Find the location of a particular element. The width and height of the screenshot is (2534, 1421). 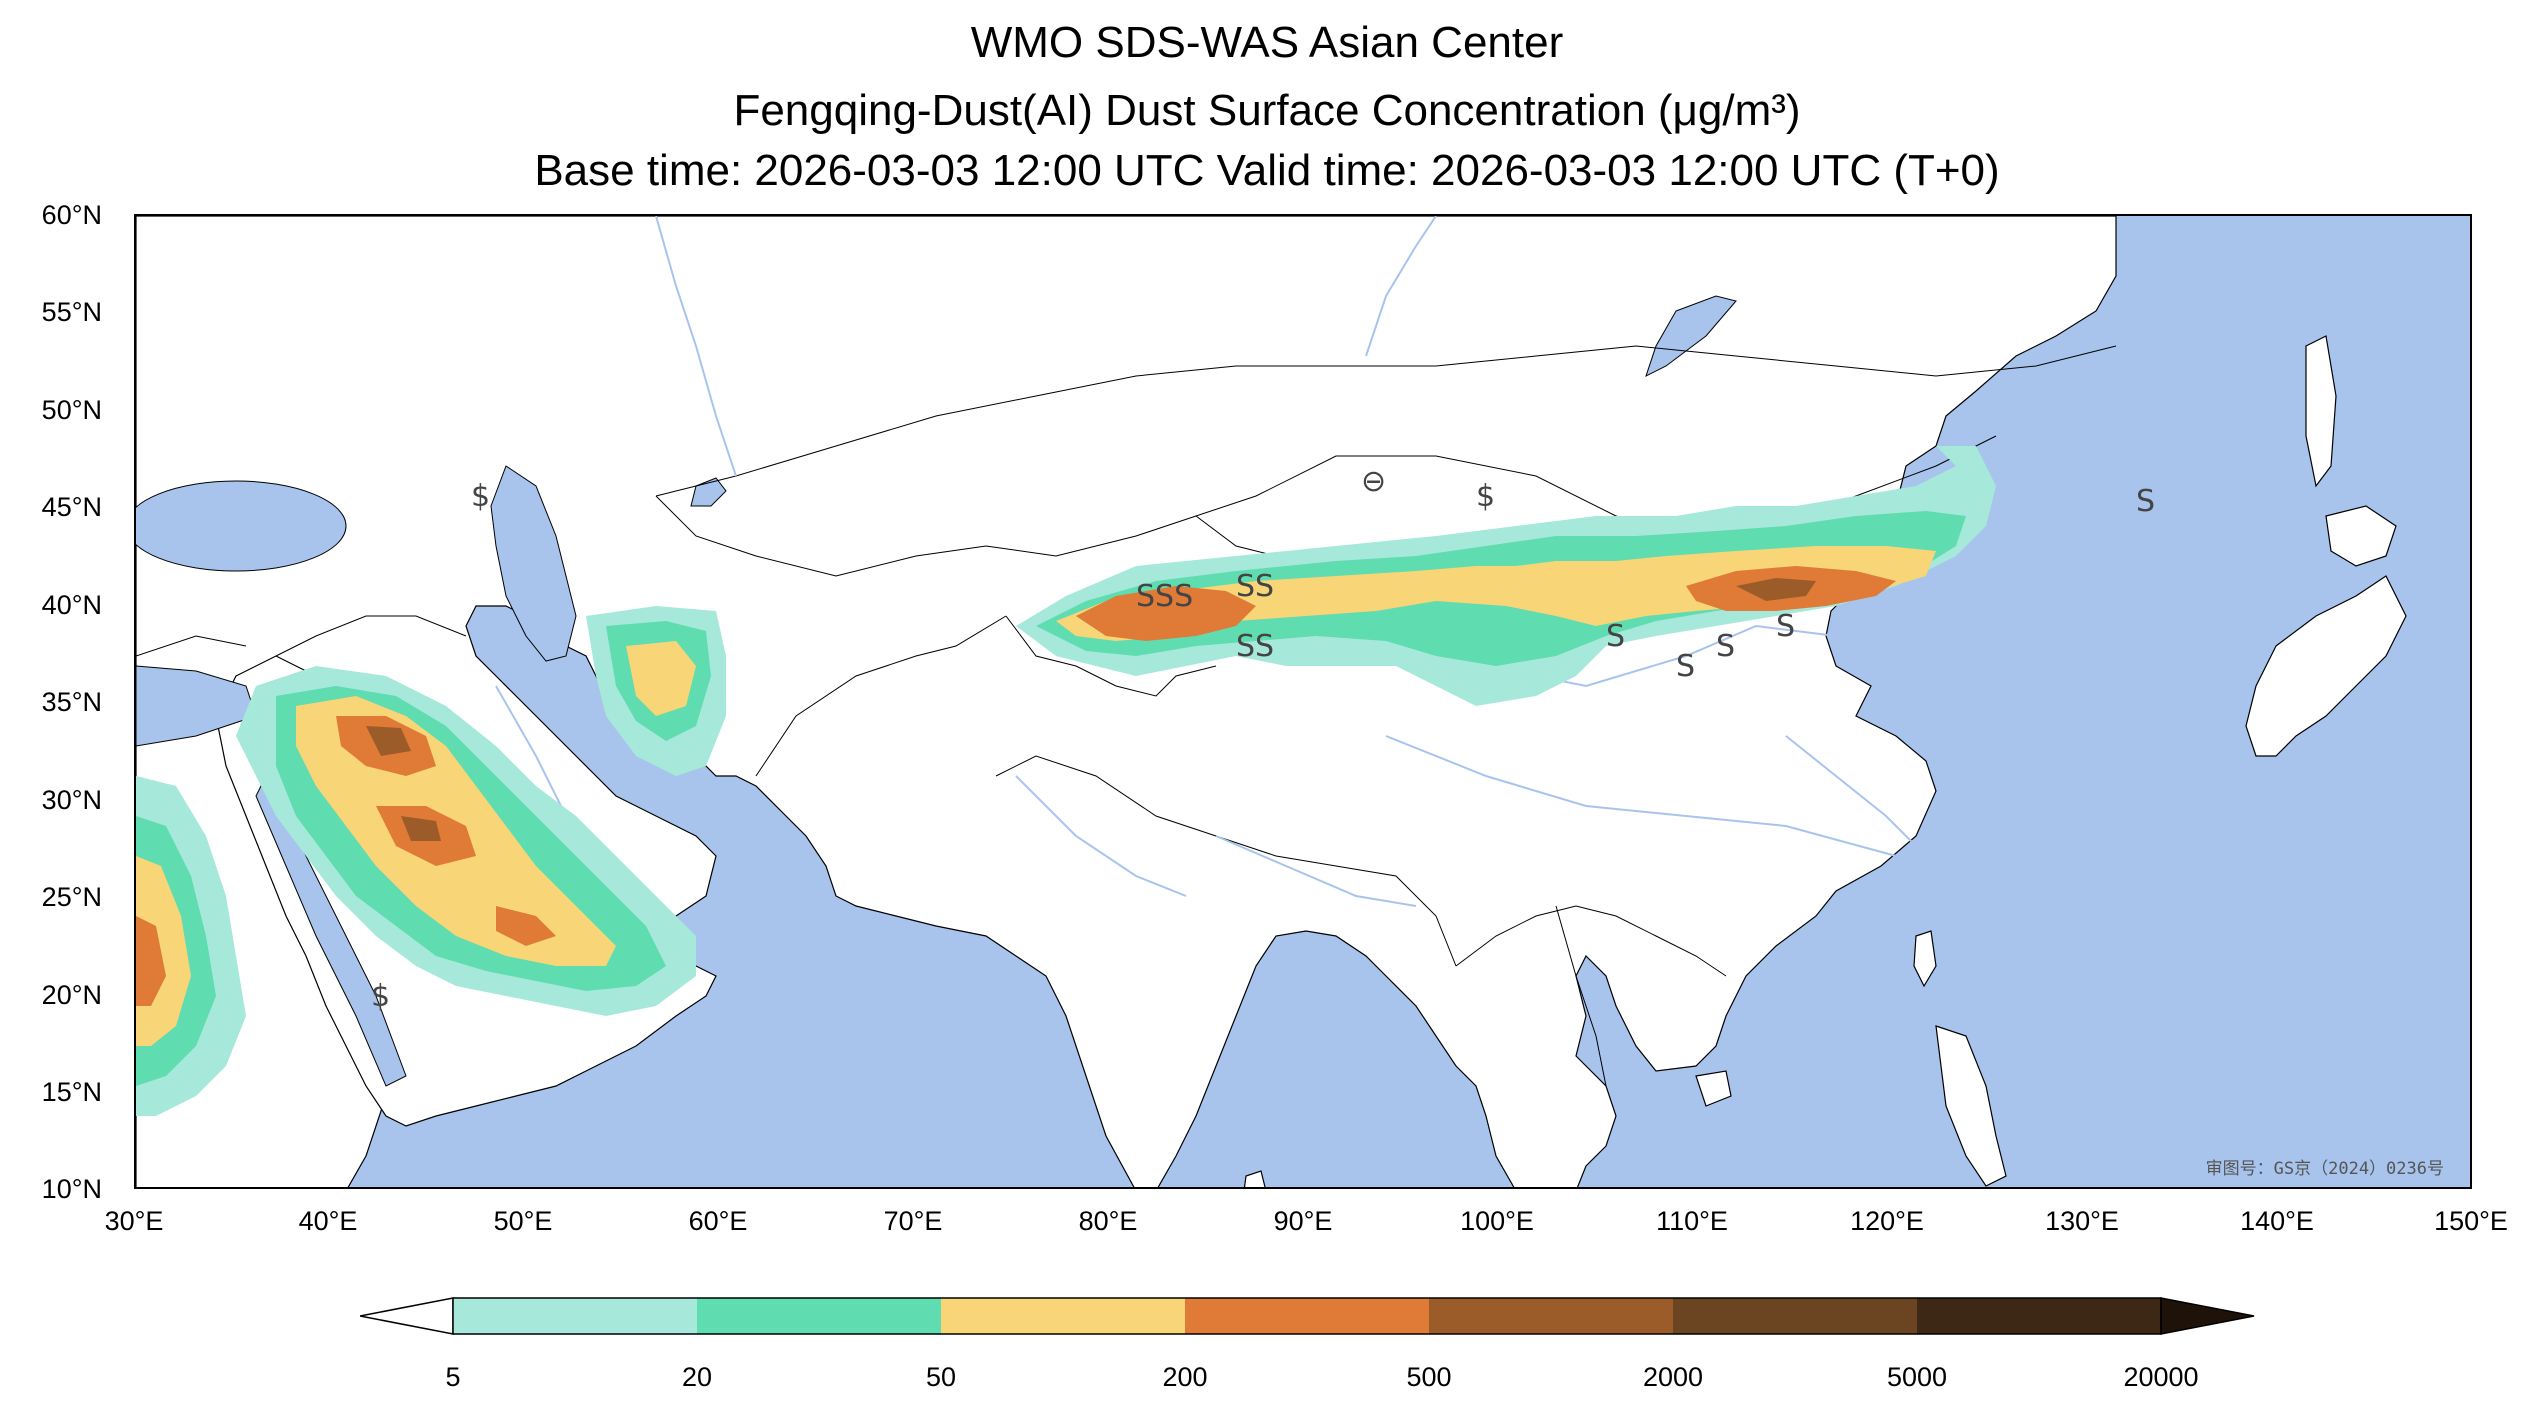

land-hainan is located at coordinates (1713, 1088).